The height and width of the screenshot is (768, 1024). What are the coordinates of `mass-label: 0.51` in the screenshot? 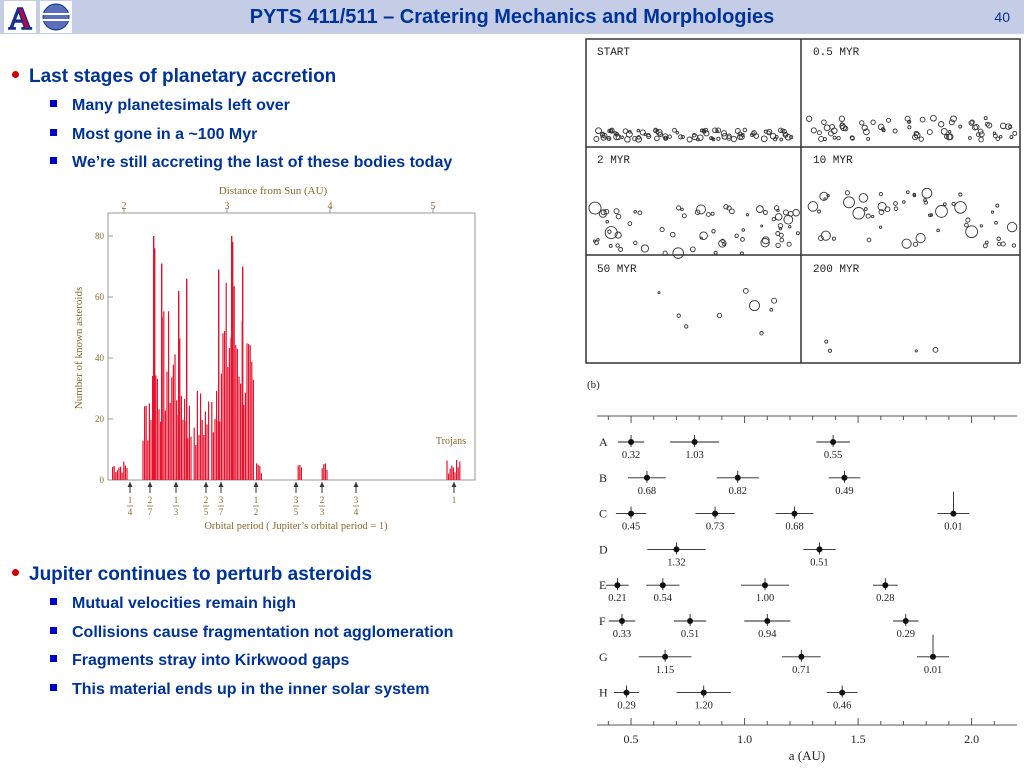 It's located at (690, 634).